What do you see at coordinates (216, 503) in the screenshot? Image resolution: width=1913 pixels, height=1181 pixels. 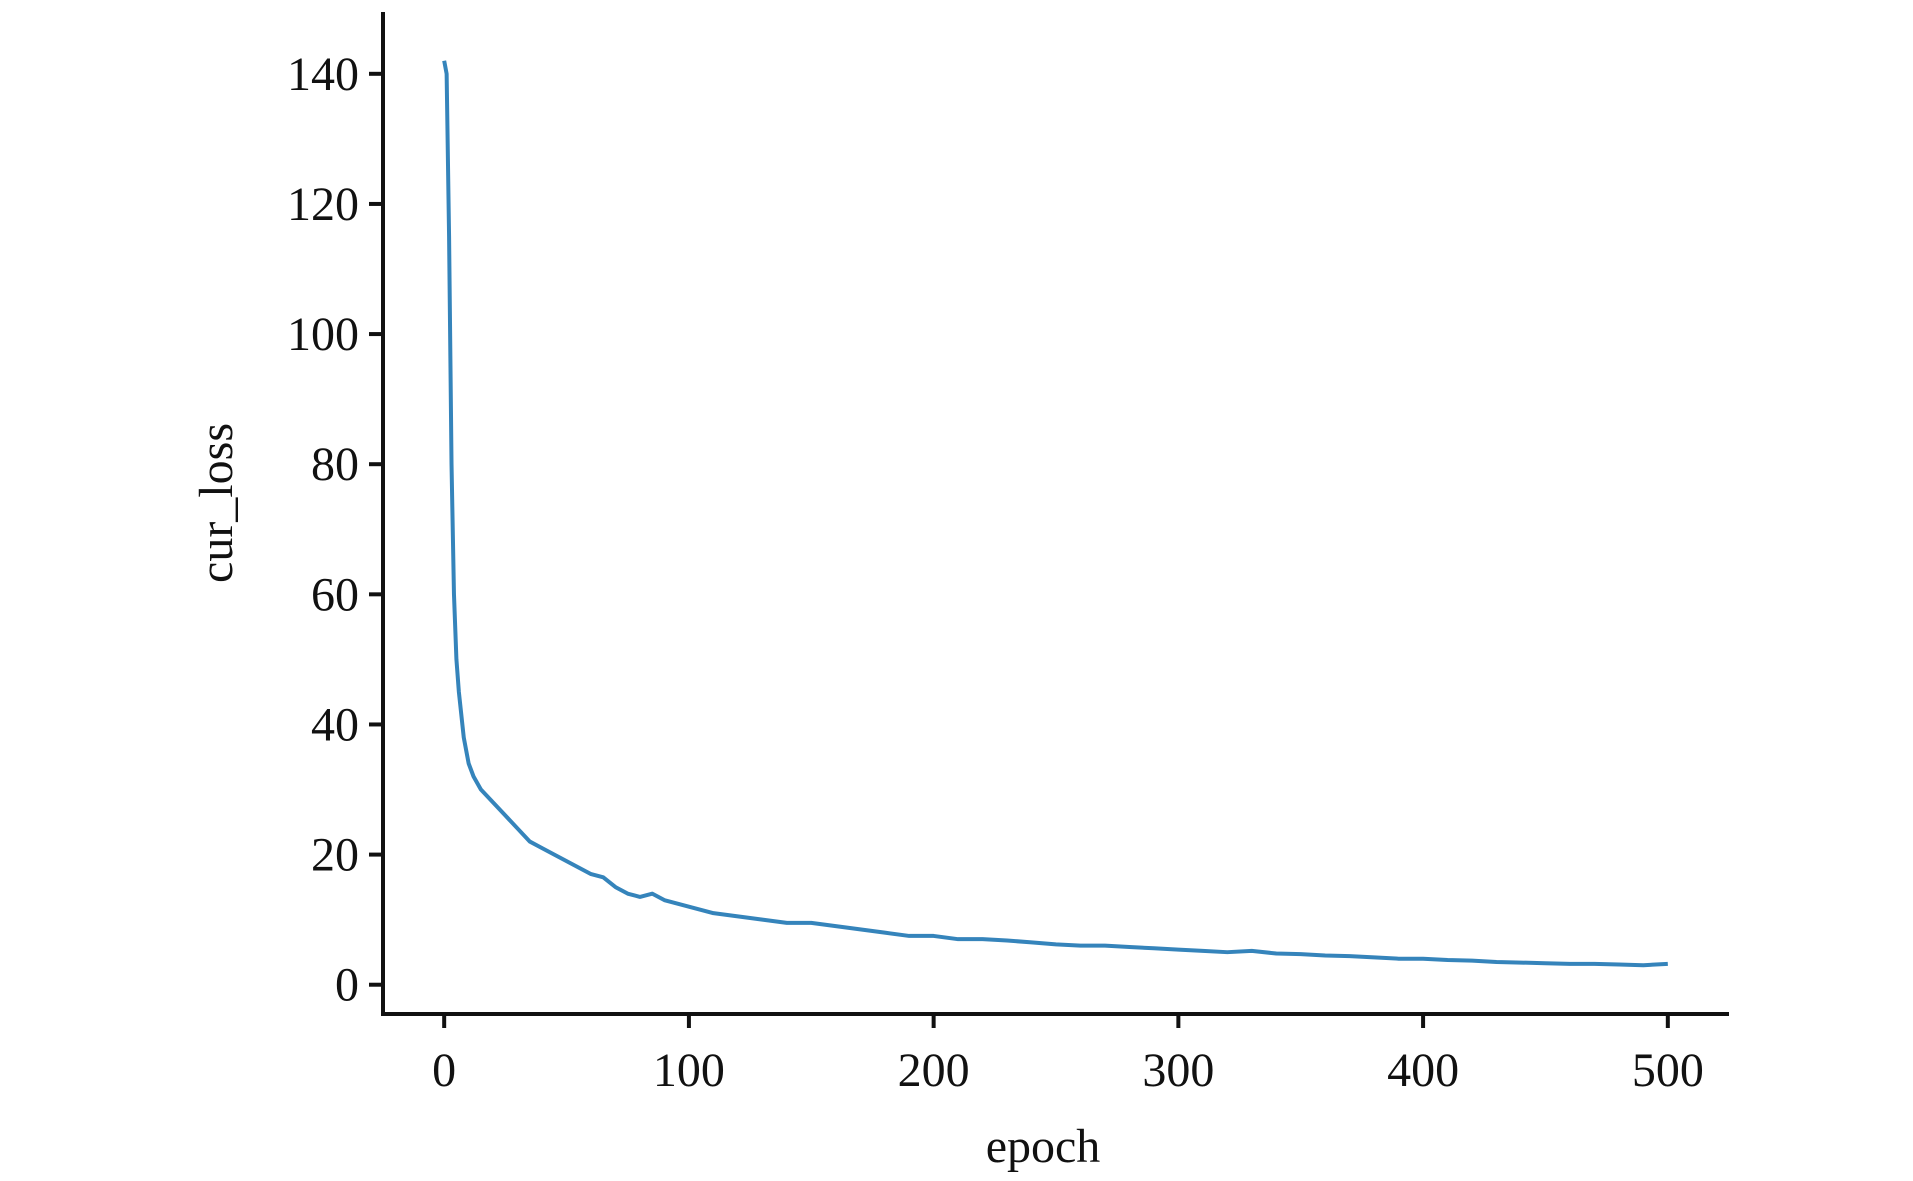 I see `y-axis-label: cur_loss` at bounding box center [216, 503].